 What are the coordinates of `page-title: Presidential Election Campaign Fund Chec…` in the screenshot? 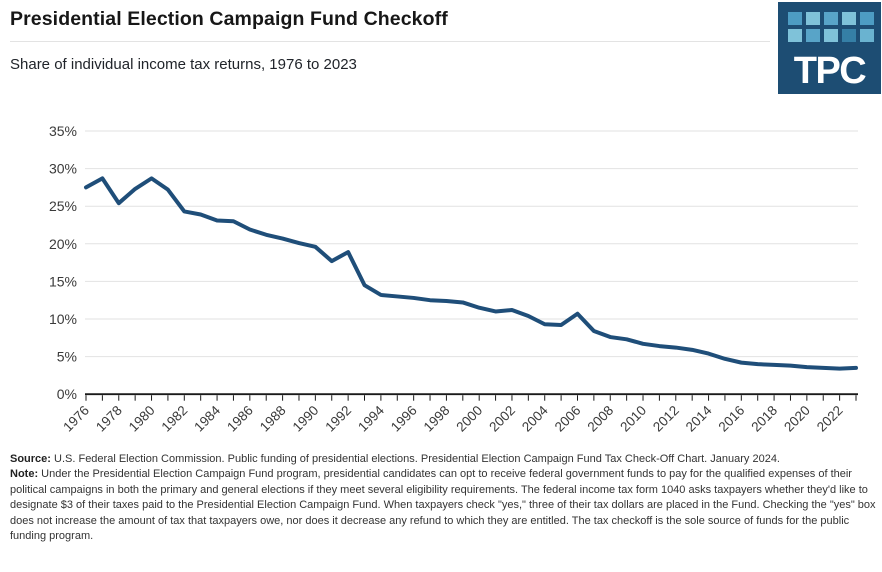 It's located at (229, 19).